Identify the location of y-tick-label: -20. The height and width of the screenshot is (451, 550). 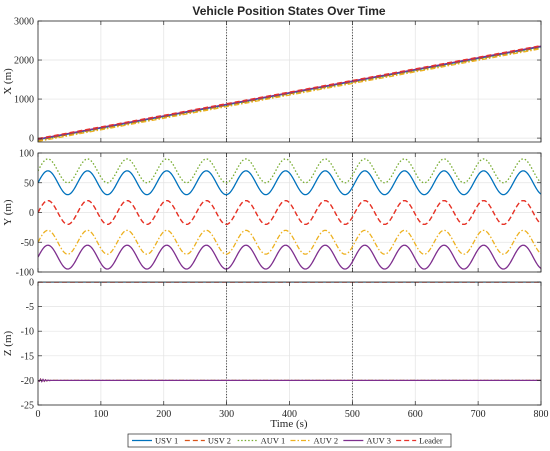
(27, 381).